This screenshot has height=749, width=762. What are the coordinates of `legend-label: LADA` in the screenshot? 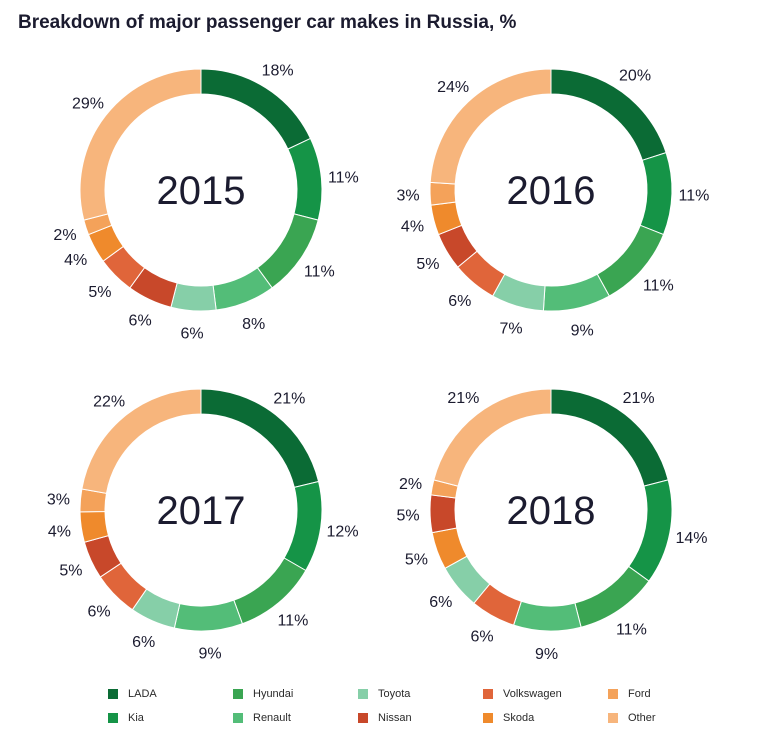 It's located at (142, 694).